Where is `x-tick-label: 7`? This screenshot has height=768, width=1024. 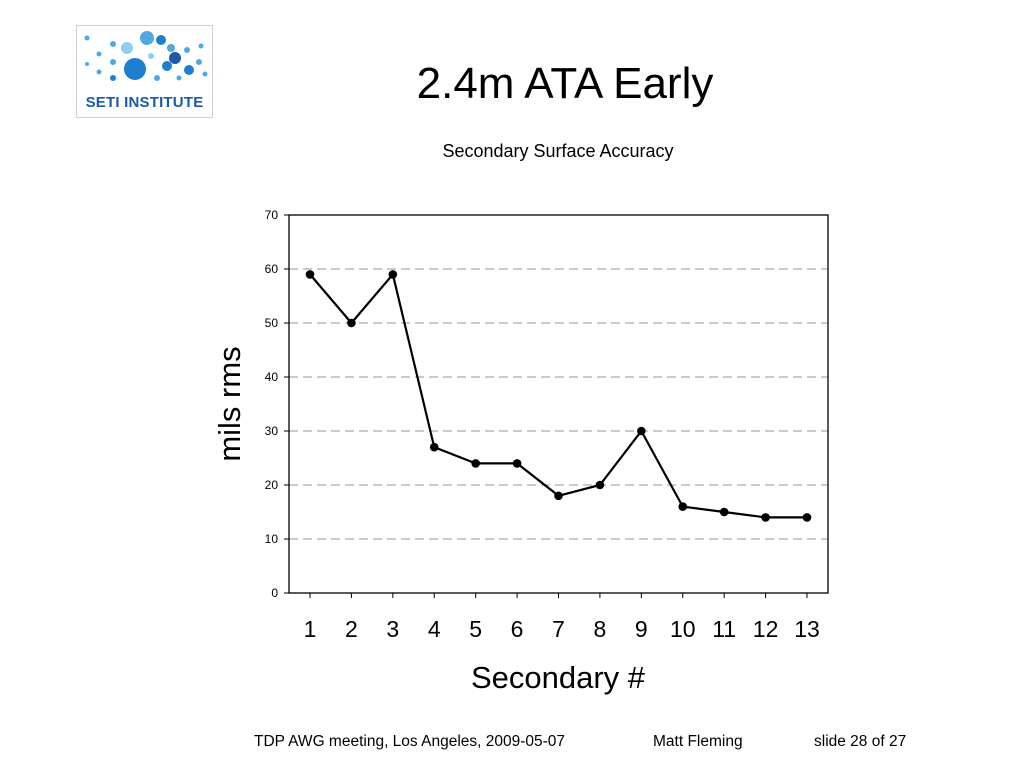 x-tick-label: 7 is located at coordinates (558, 629).